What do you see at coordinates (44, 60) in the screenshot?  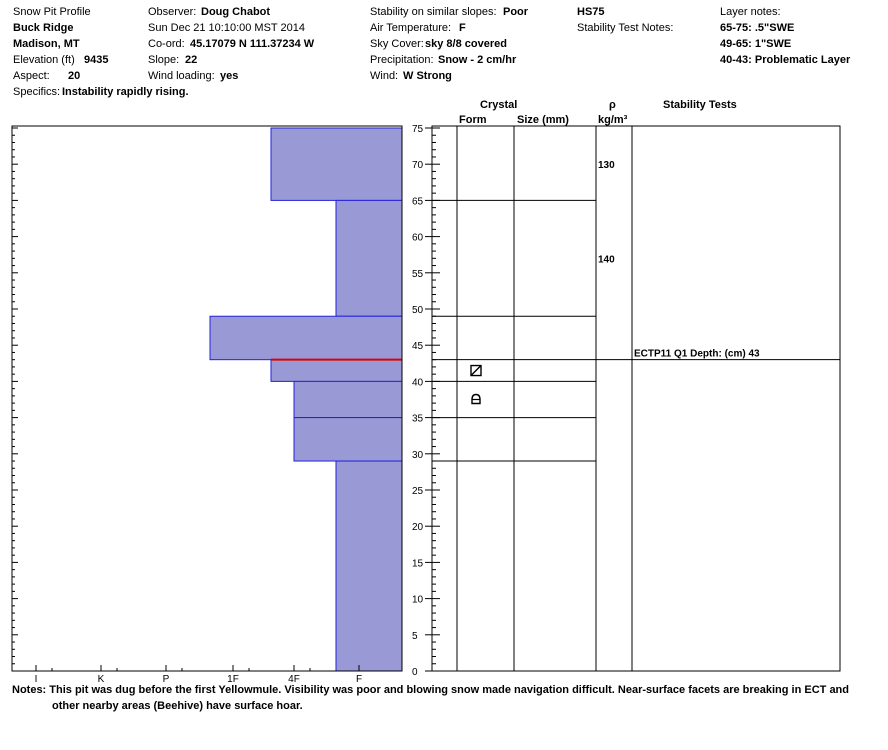 I see `elevation-label: Elevation (ft)` at bounding box center [44, 60].